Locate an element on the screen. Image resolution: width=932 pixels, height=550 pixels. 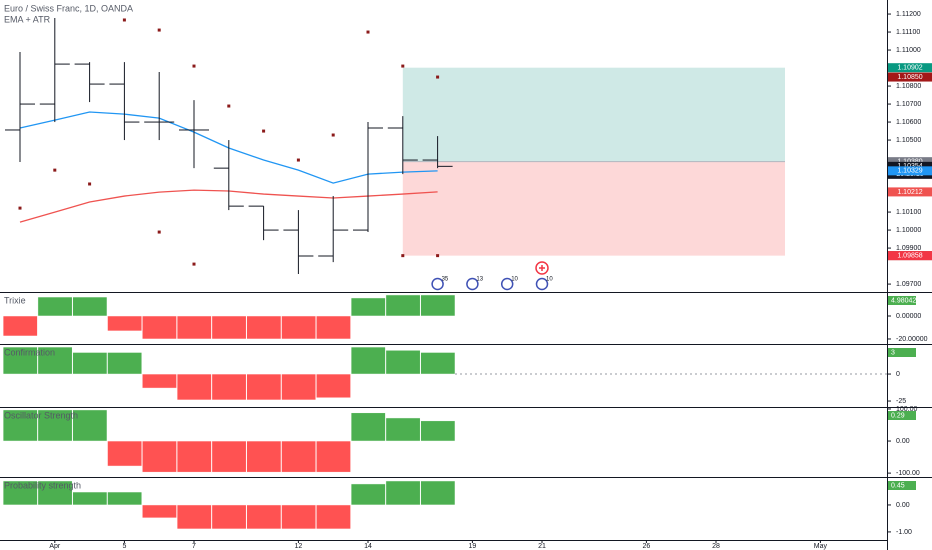
price-tag-label: 1.09858 is located at coordinates (909, 255).